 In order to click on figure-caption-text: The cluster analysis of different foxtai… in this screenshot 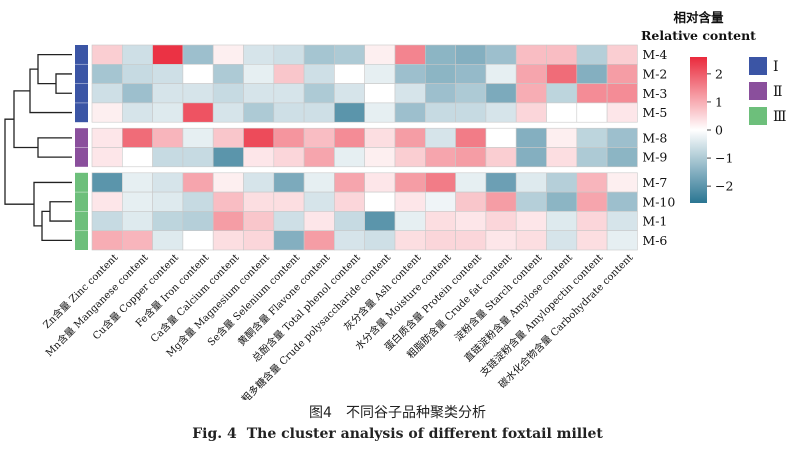, I will do `click(424, 434)`.